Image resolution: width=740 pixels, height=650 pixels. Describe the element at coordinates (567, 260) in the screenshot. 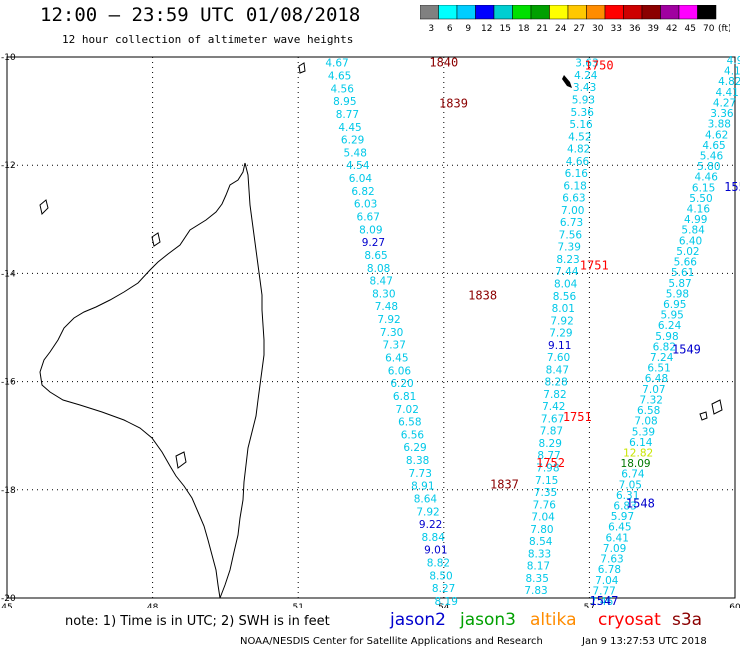

I see `wave-height-value: 8.23` at that location.